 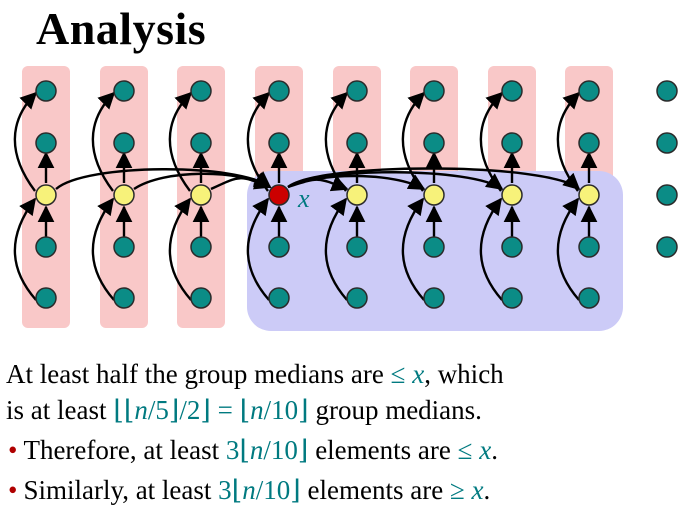 What do you see at coordinates (237, 450) in the screenshot?
I see `line3-expr: 3⌊` at bounding box center [237, 450].